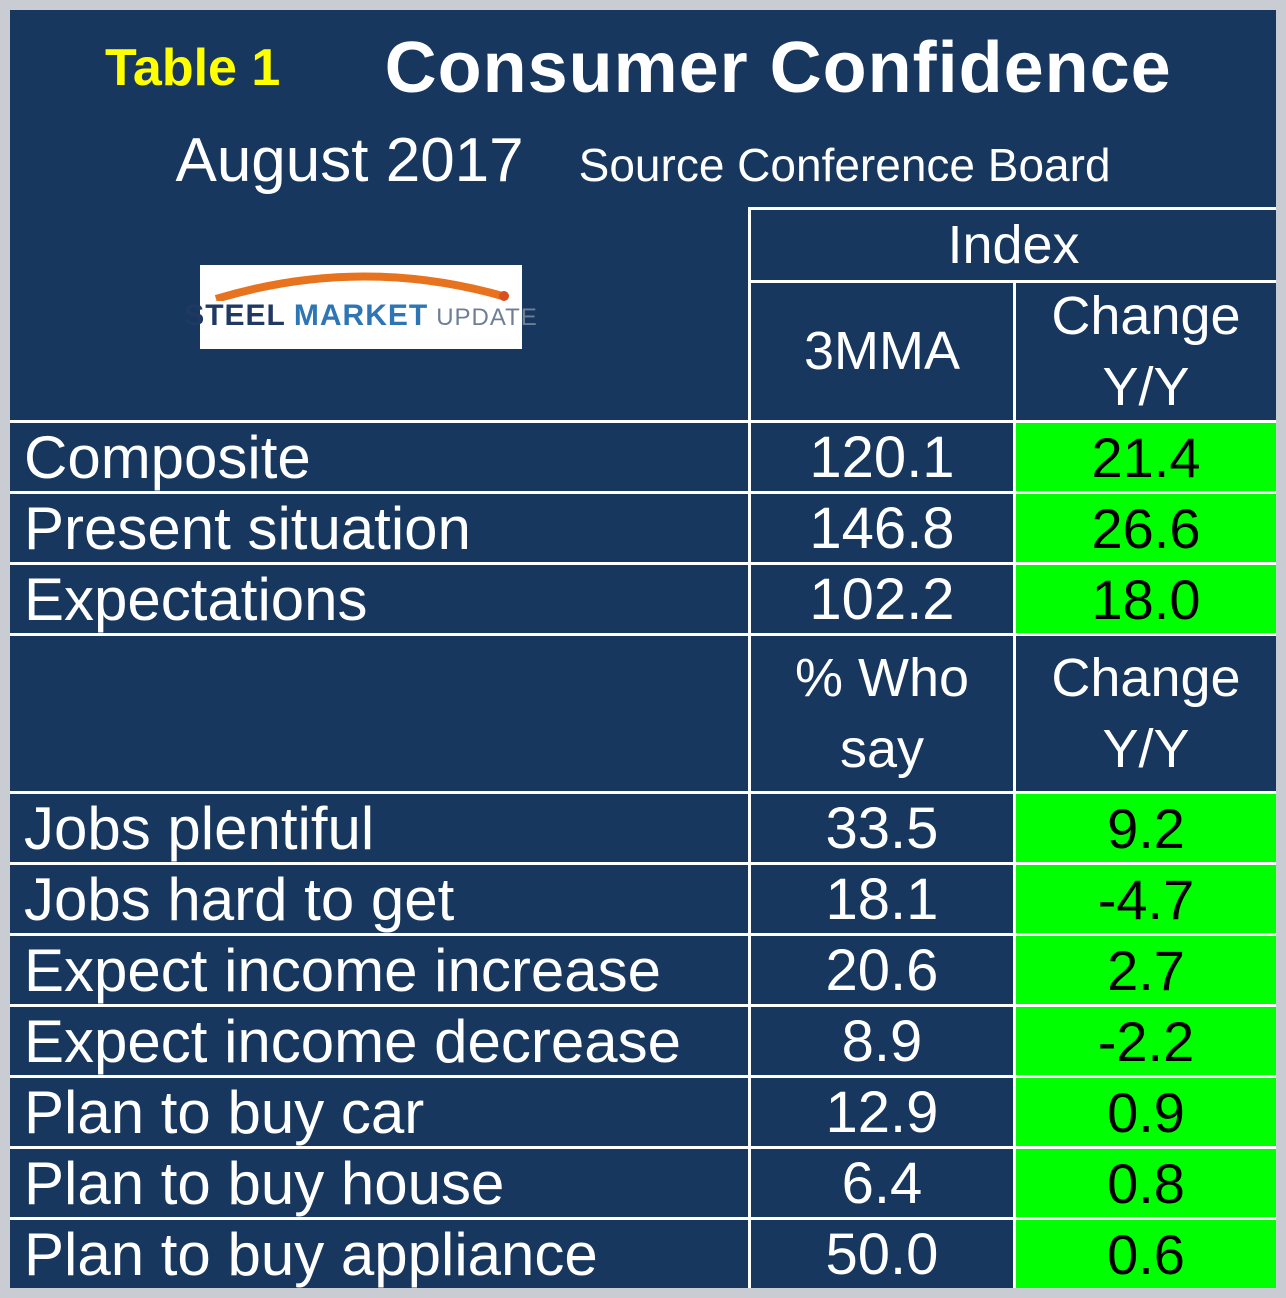  Describe the element at coordinates (1144, 1039) in the screenshot. I see `row-change: -2.2` at that location.